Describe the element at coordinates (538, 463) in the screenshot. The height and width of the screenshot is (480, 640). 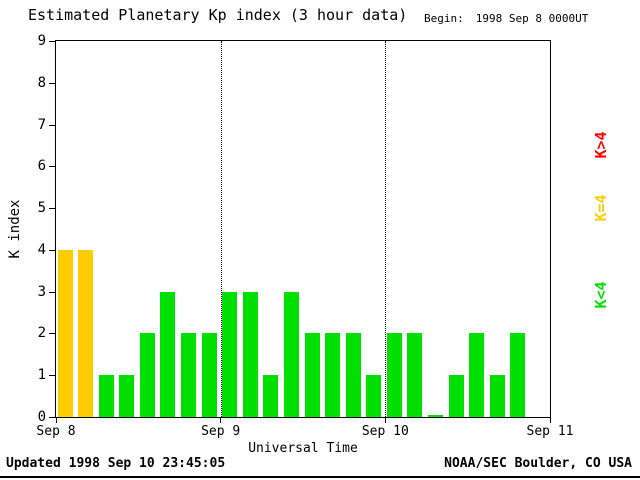
I see `footer-source: NOAA/SEC Boulder, CO USA` at that location.